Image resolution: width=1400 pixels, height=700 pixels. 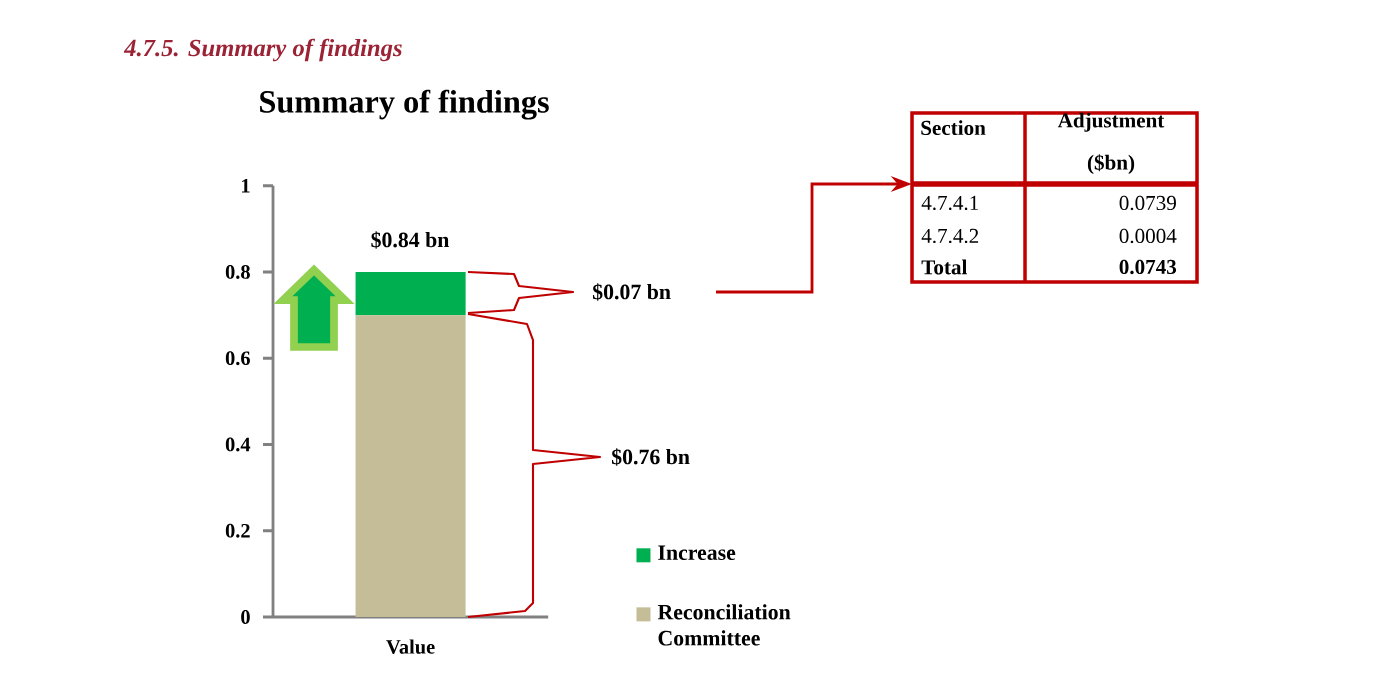 What do you see at coordinates (1148, 267) in the screenshot?
I see `text: 0.0743` at bounding box center [1148, 267].